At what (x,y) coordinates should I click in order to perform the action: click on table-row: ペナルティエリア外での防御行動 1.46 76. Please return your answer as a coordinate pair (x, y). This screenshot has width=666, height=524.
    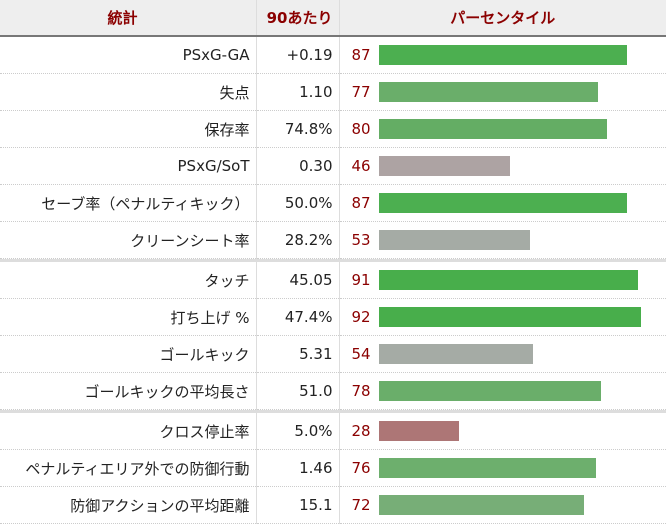
    Looking at the image, I should click on (333, 468).